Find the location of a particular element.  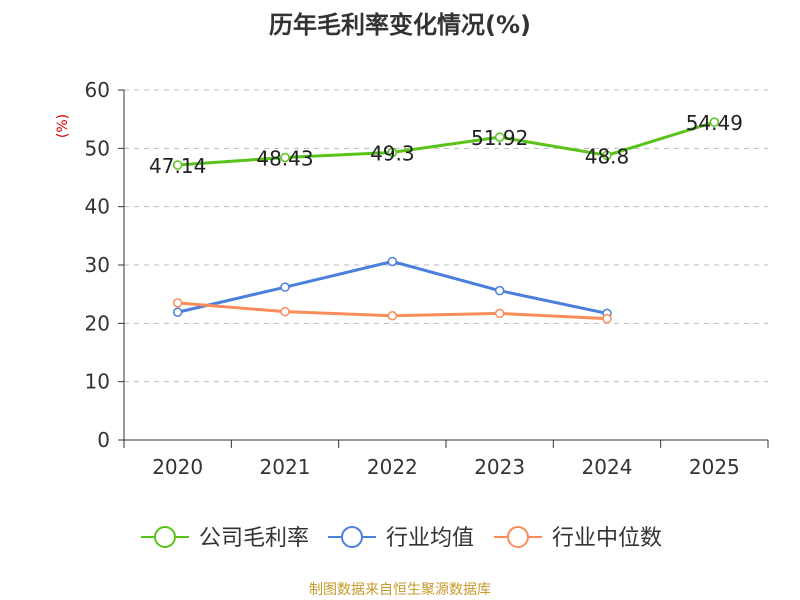

legend-label: 行业均值 is located at coordinates (430, 538).